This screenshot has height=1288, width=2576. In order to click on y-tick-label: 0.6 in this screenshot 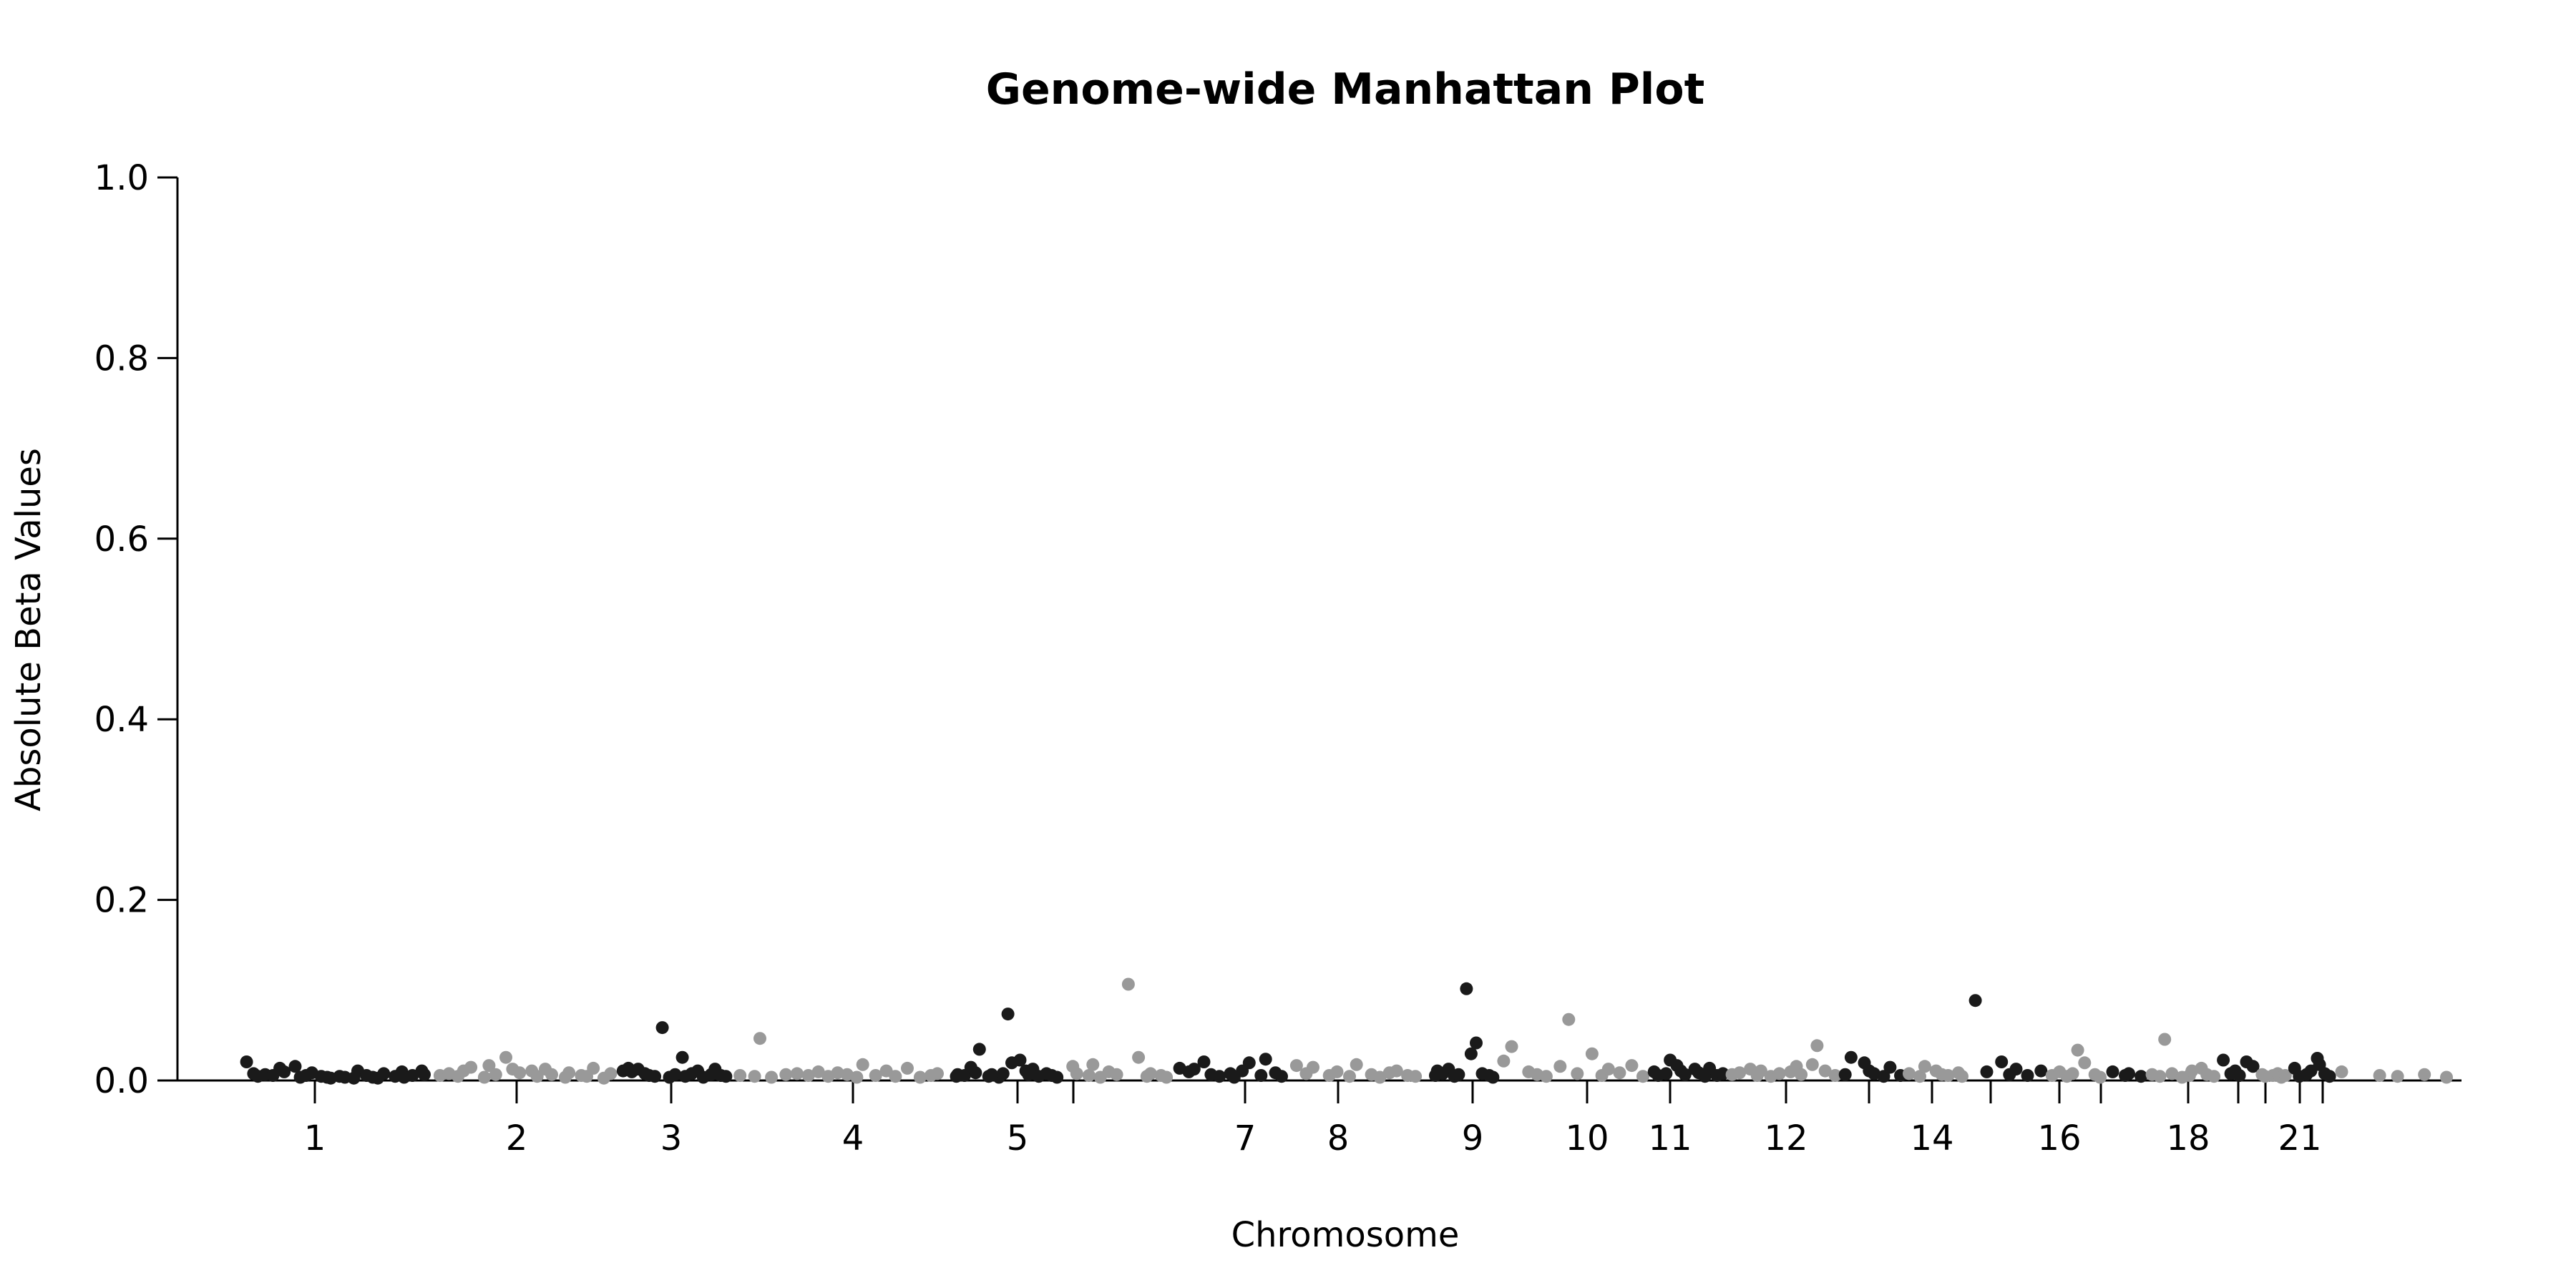, I will do `click(122, 539)`.